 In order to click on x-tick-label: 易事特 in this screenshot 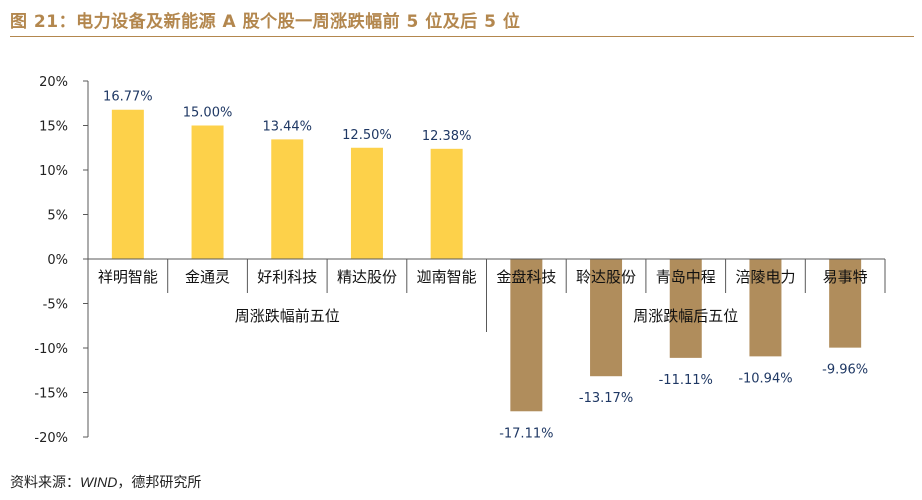, I will do `click(845, 277)`.